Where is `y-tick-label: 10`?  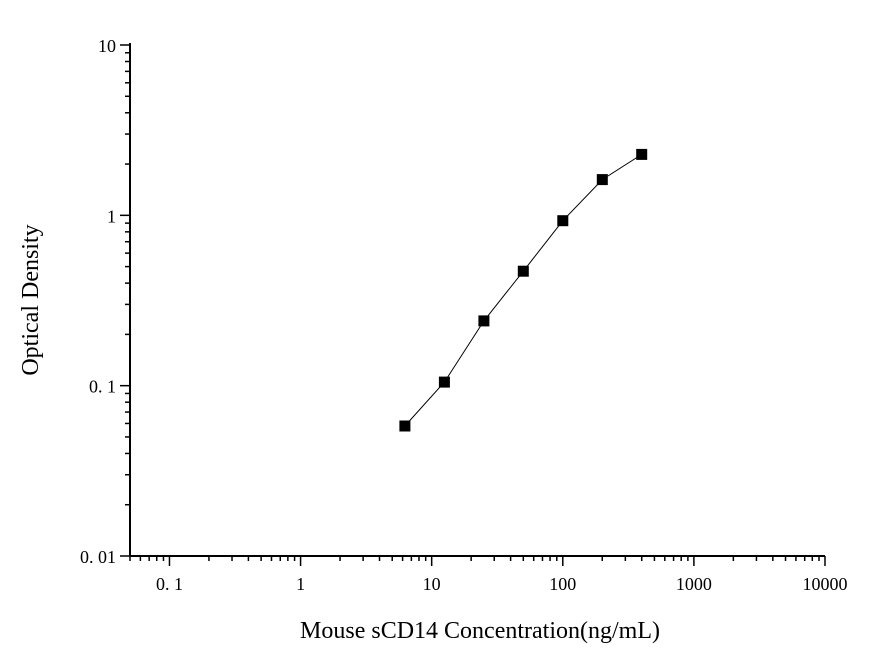
y-tick-label: 10 is located at coordinates (107, 46).